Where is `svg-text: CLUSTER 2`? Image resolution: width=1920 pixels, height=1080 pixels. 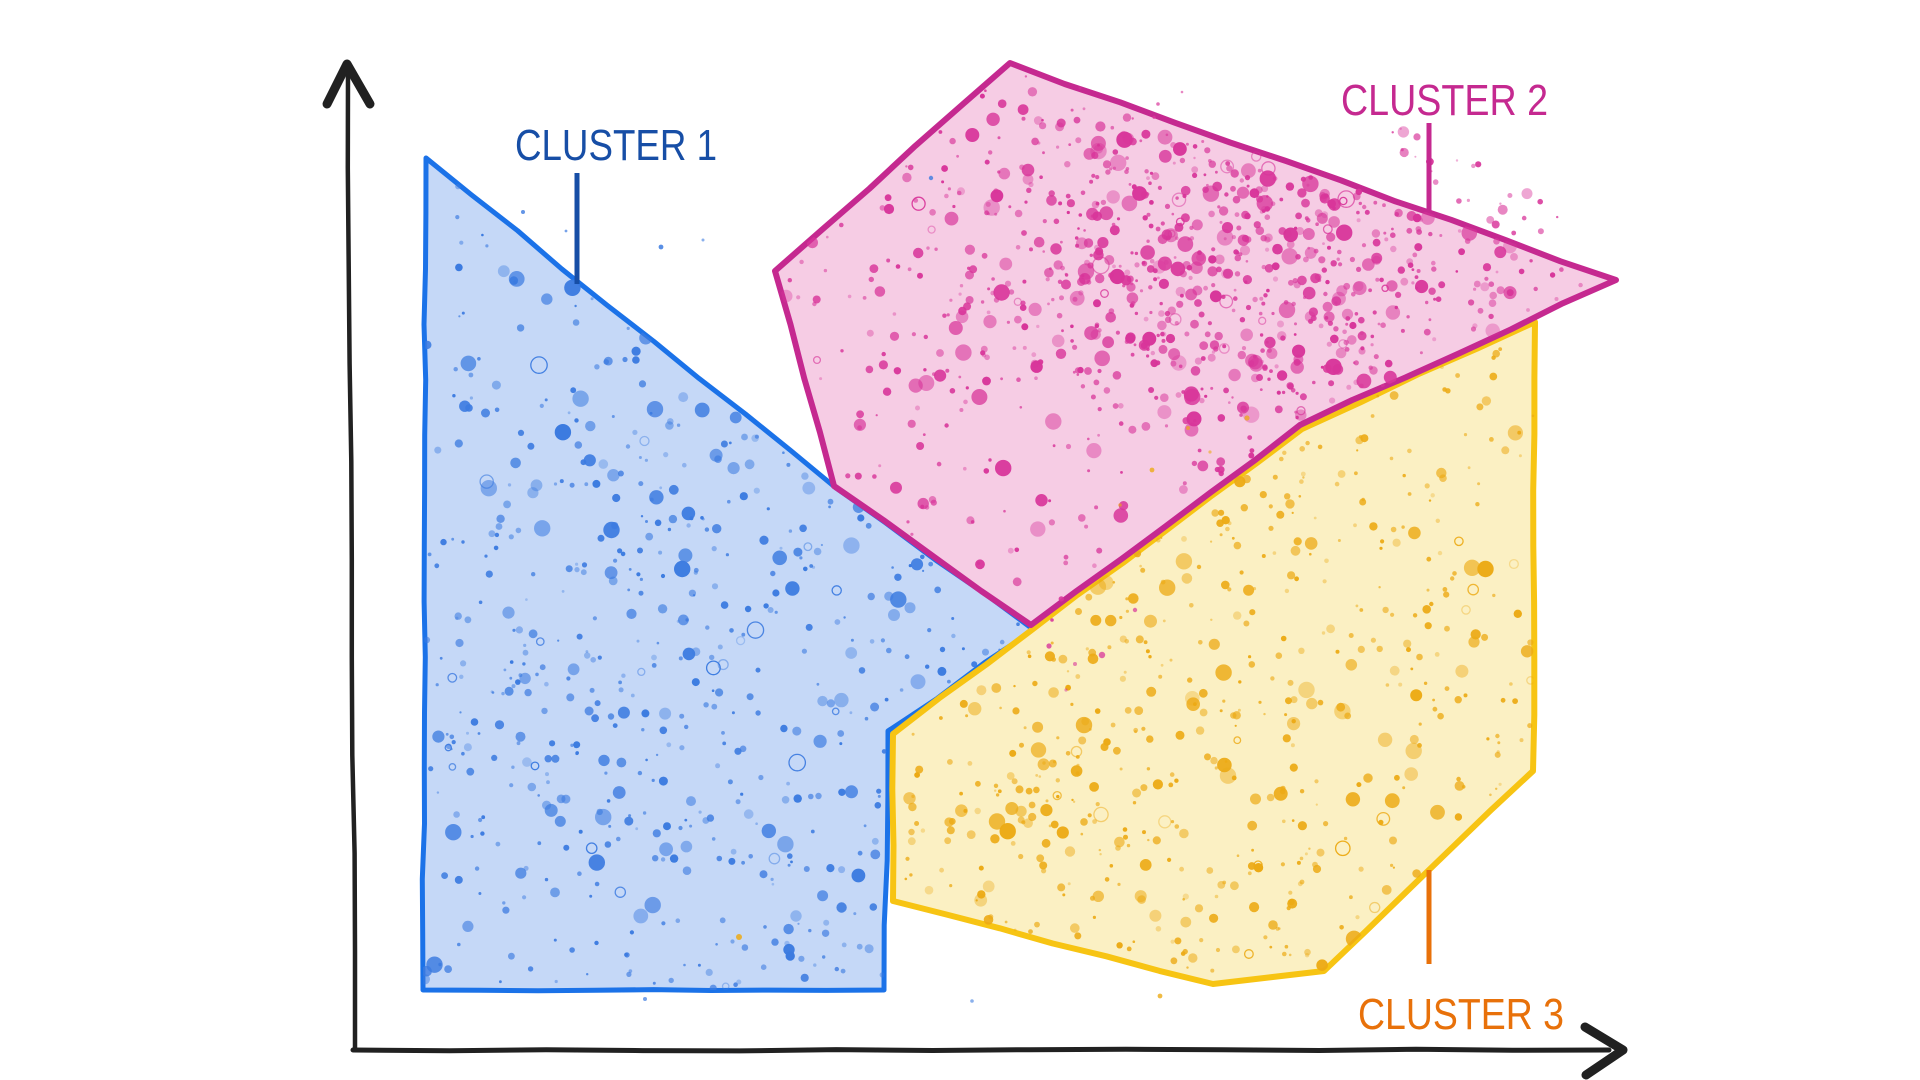
svg-text: CLUSTER 2 is located at coordinates (1444, 100).